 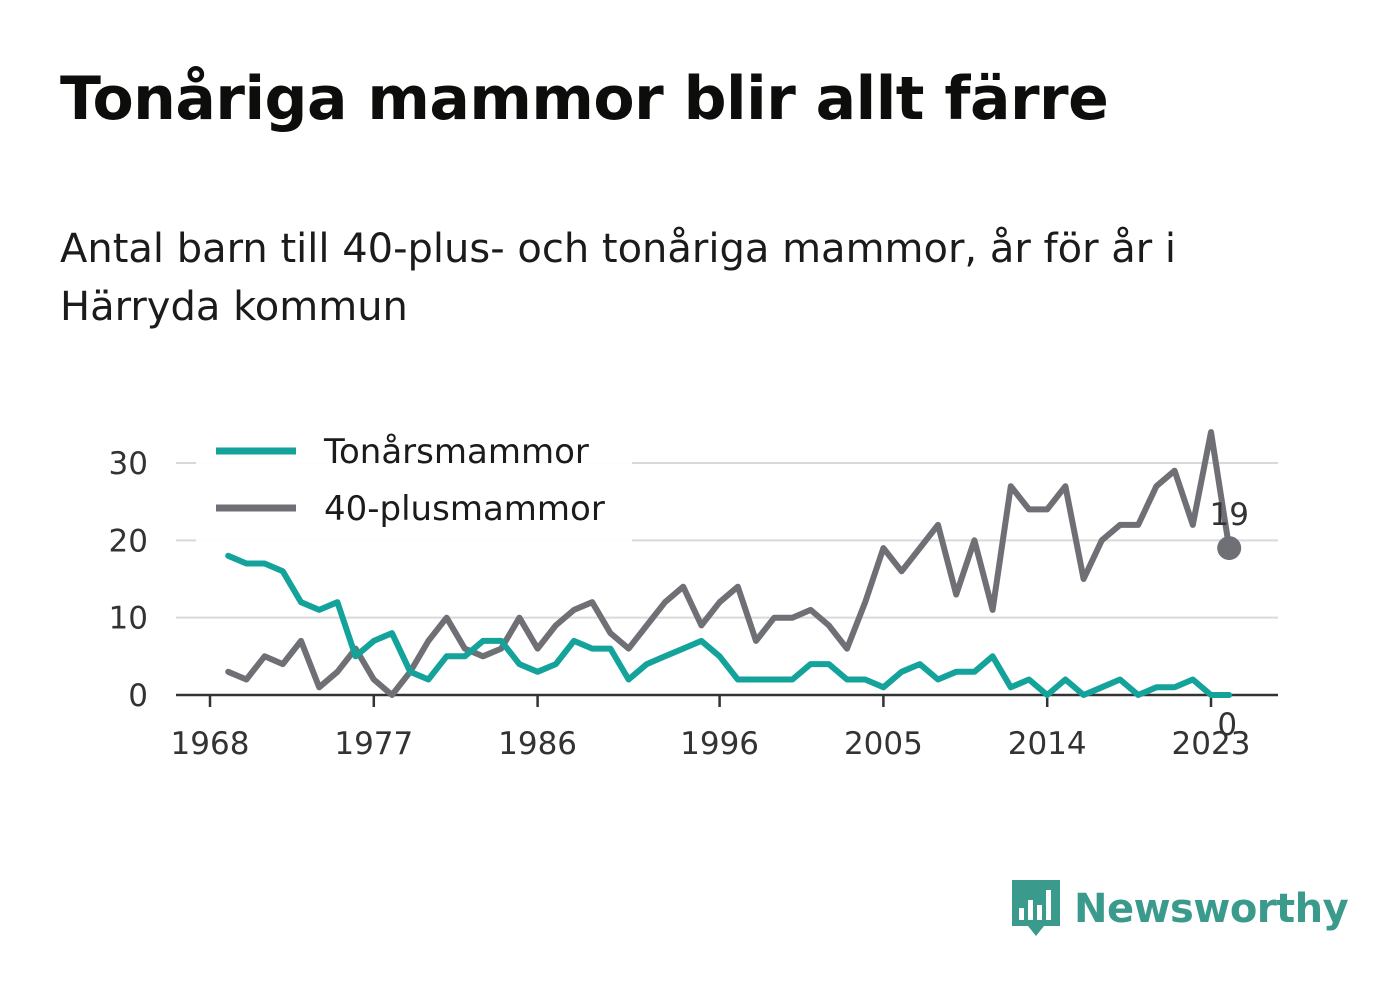 What do you see at coordinates (128, 619) in the screenshot?
I see `y-tick-label: 10` at bounding box center [128, 619].